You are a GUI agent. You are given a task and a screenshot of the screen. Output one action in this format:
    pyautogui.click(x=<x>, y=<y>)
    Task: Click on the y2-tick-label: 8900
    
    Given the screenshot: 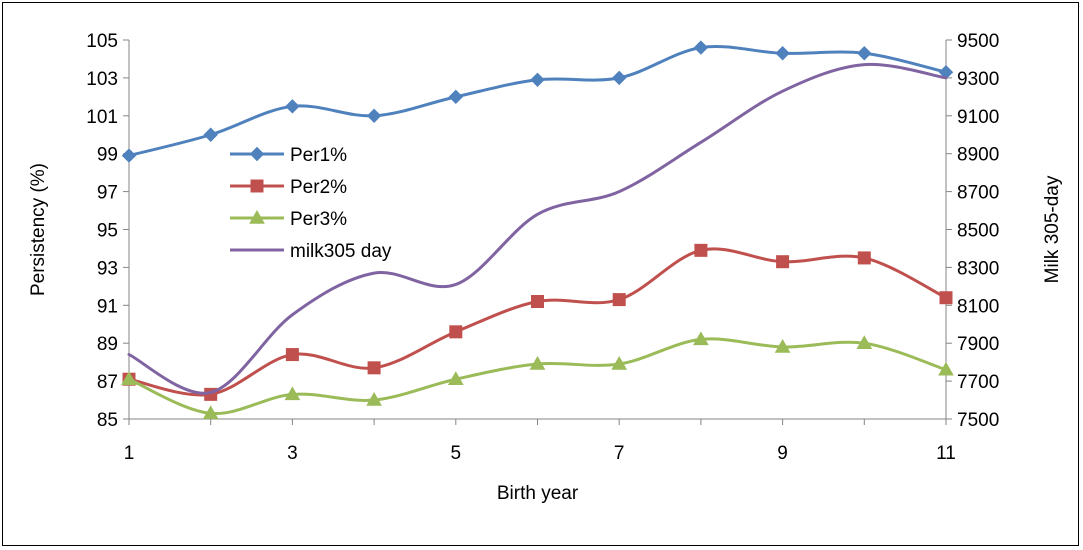 What is the action you would take?
    pyautogui.click(x=978, y=155)
    